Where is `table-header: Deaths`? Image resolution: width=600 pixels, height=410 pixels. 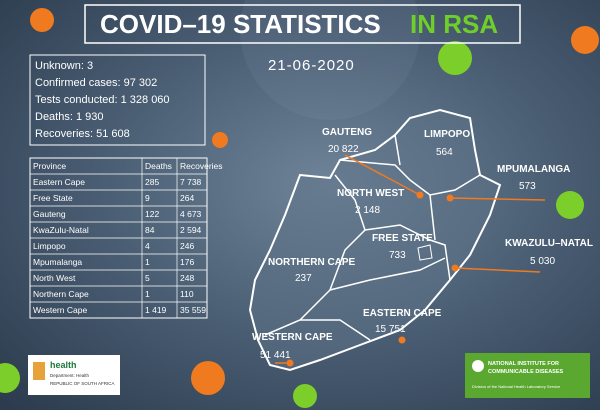 table-header: Deaths is located at coordinates (158, 166).